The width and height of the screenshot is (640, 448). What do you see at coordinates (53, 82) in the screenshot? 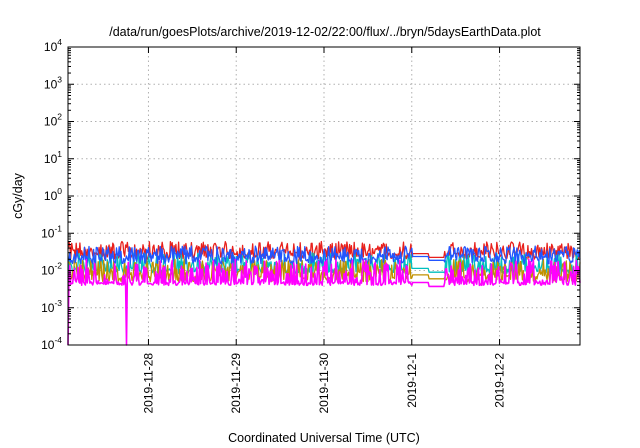
I see `y-tick-label: 10³` at bounding box center [53, 82].